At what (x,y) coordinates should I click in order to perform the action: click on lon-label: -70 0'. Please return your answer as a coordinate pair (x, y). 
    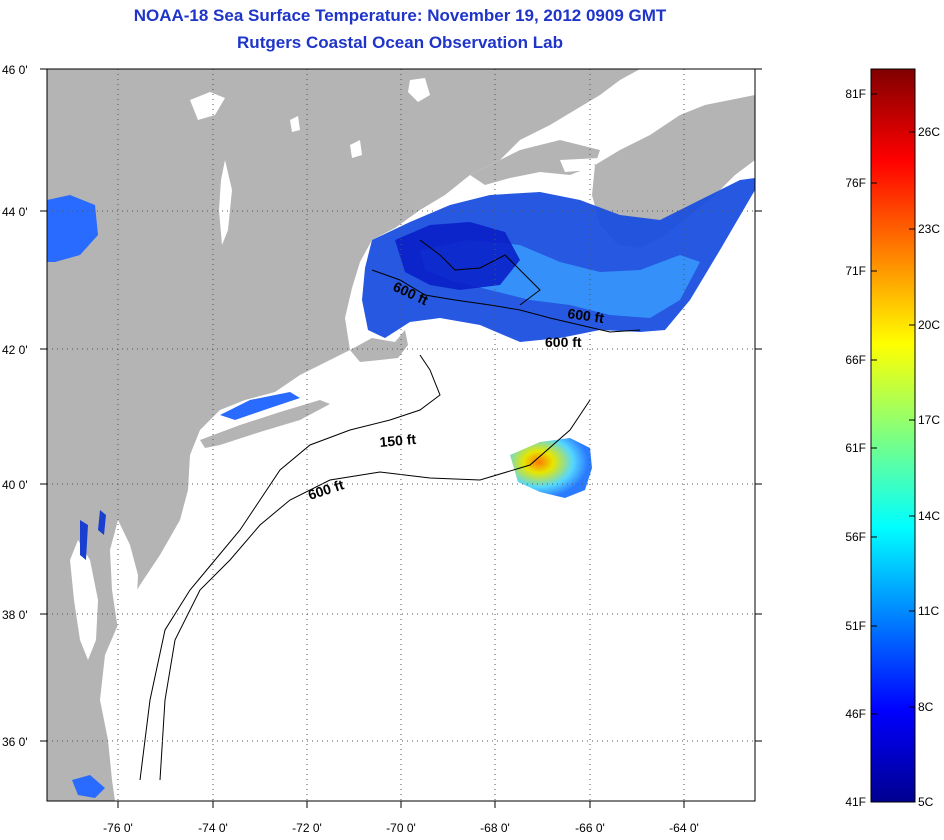
    Looking at the image, I should click on (401, 828).